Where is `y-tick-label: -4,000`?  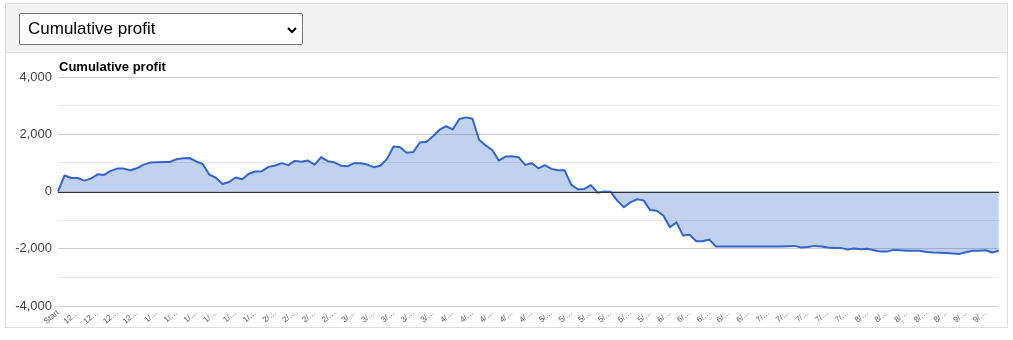 y-tick-label: -4,000 is located at coordinates (33, 305).